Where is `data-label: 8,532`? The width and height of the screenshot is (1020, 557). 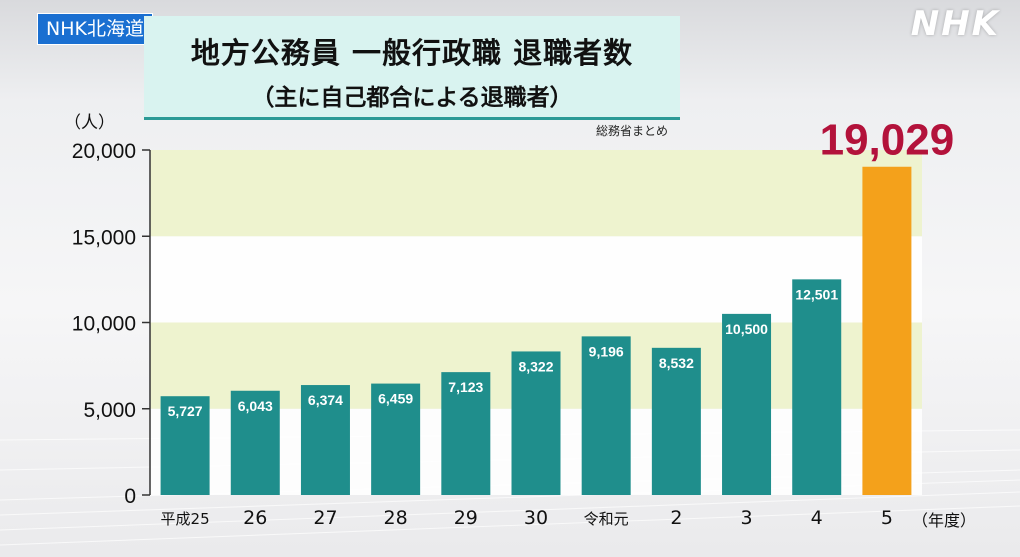
data-label: 8,532 is located at coordinates (676, 363).